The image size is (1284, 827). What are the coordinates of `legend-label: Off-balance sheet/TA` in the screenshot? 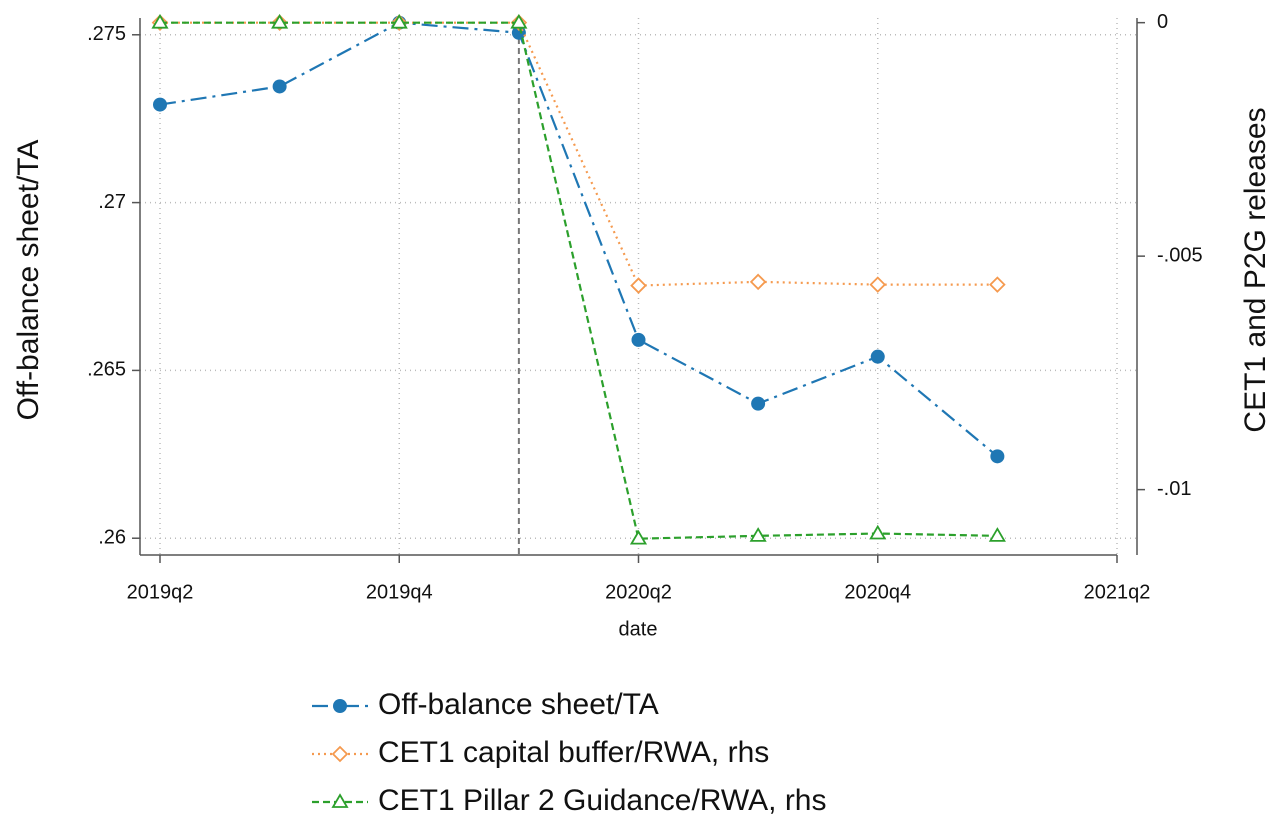 It's located at (518, 704).